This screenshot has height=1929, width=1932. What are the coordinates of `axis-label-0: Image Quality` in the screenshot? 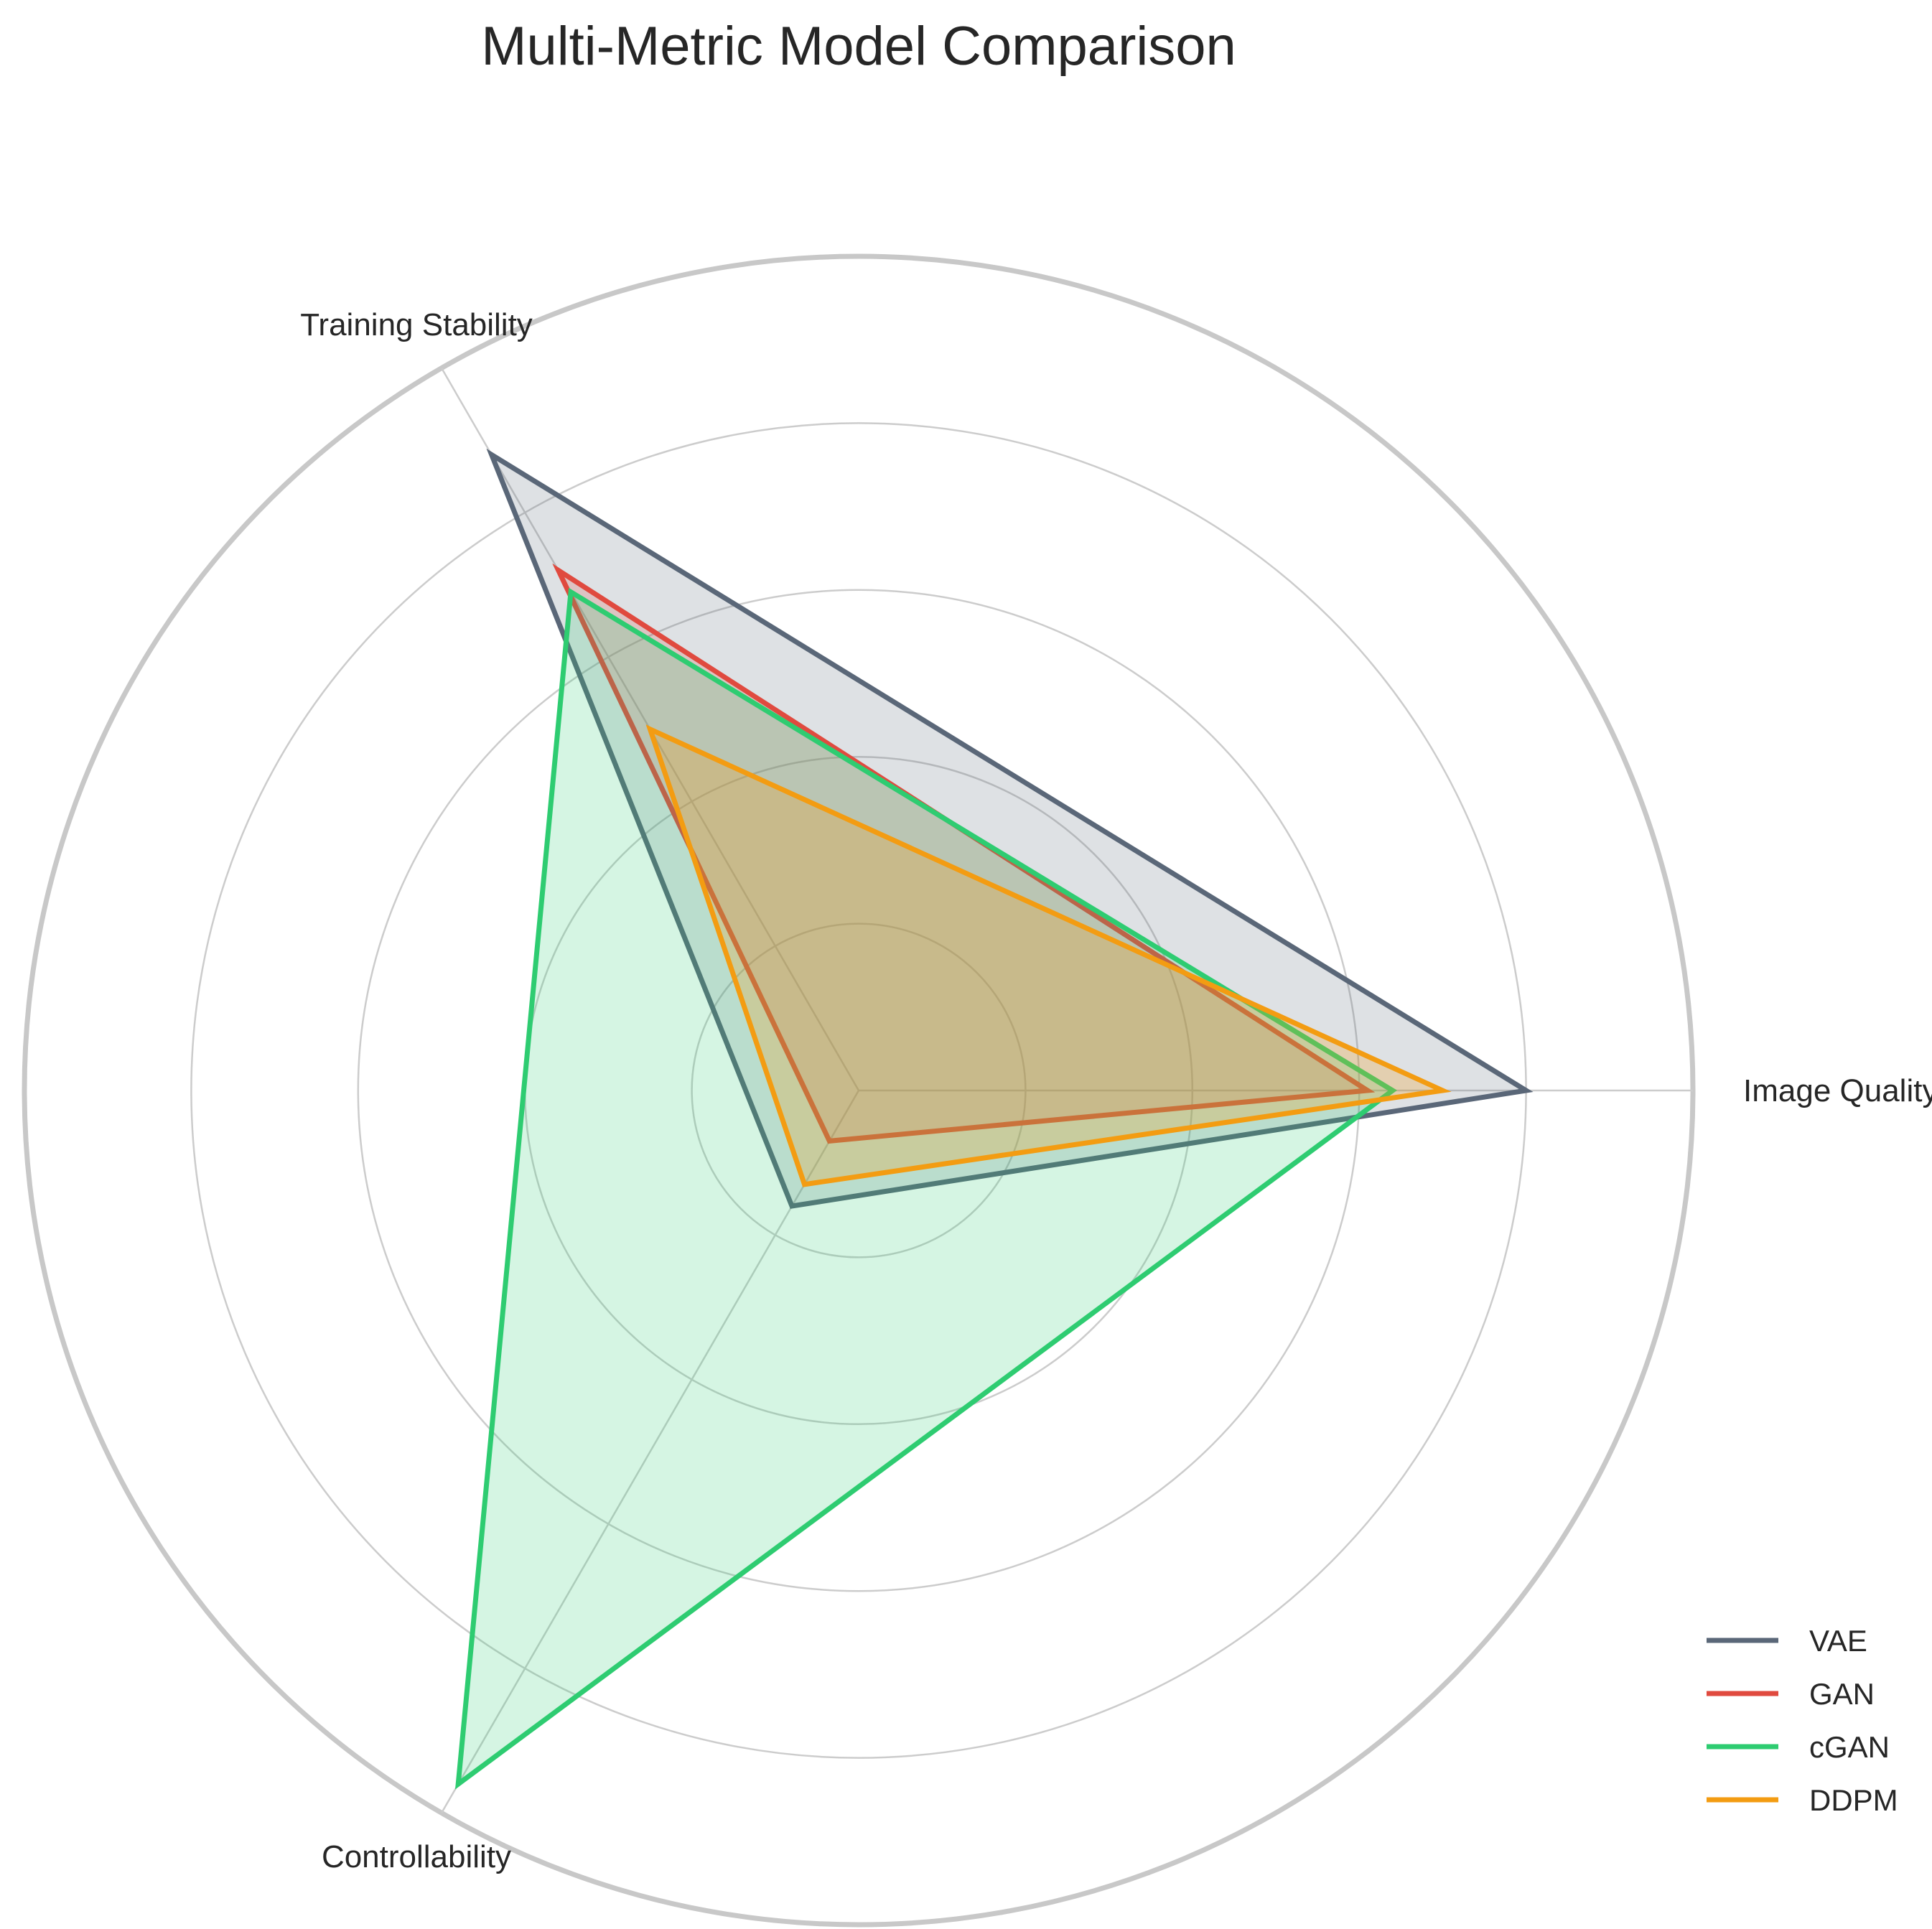 It's located at (1837, 1090).